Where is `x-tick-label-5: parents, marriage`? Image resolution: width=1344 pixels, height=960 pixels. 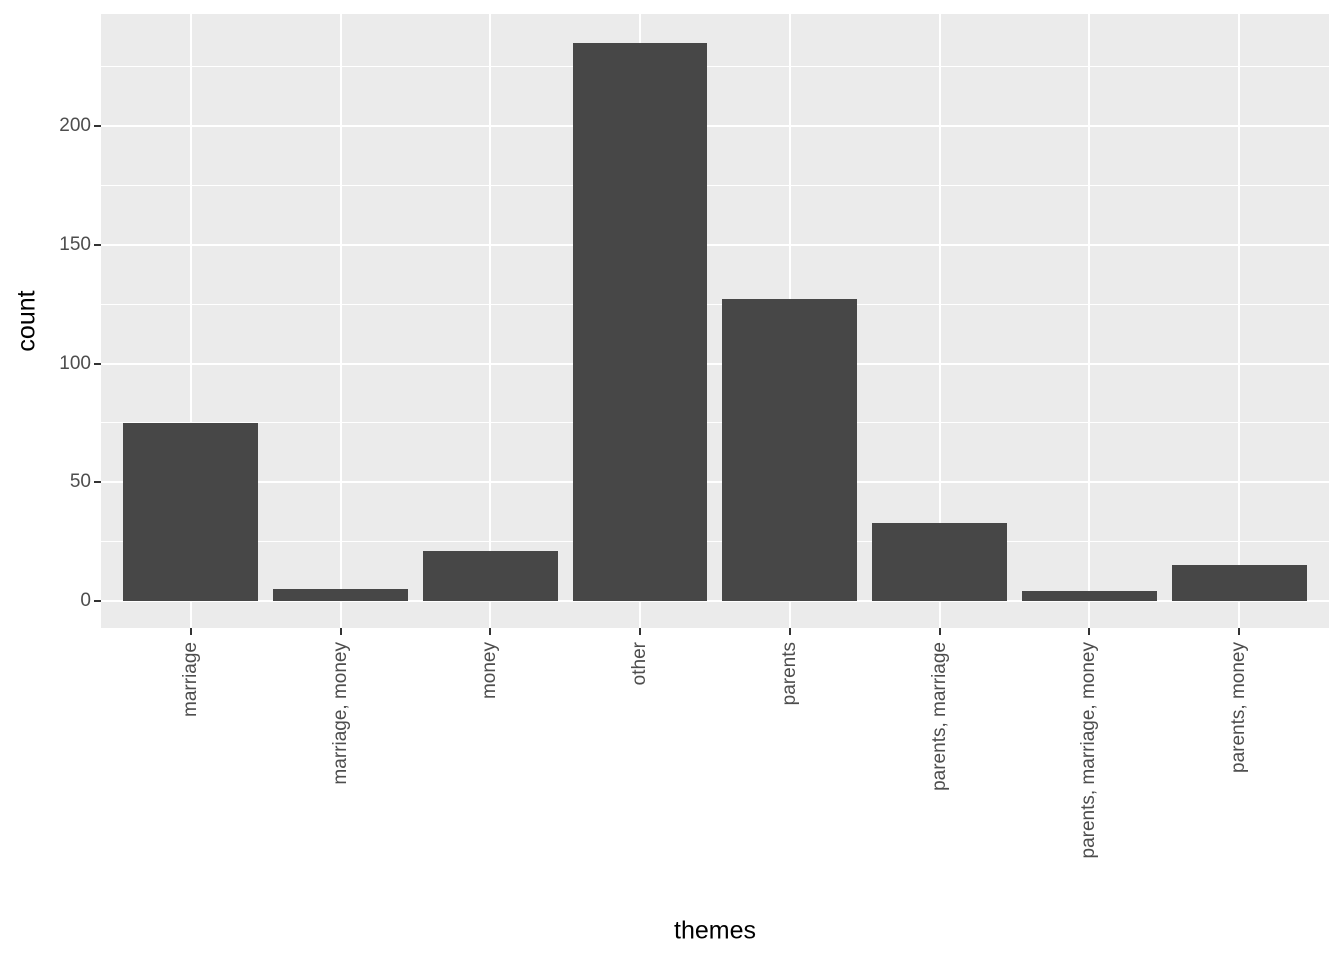
x-tick-label-5: parents, marriage is located at coordinates (939, 716).